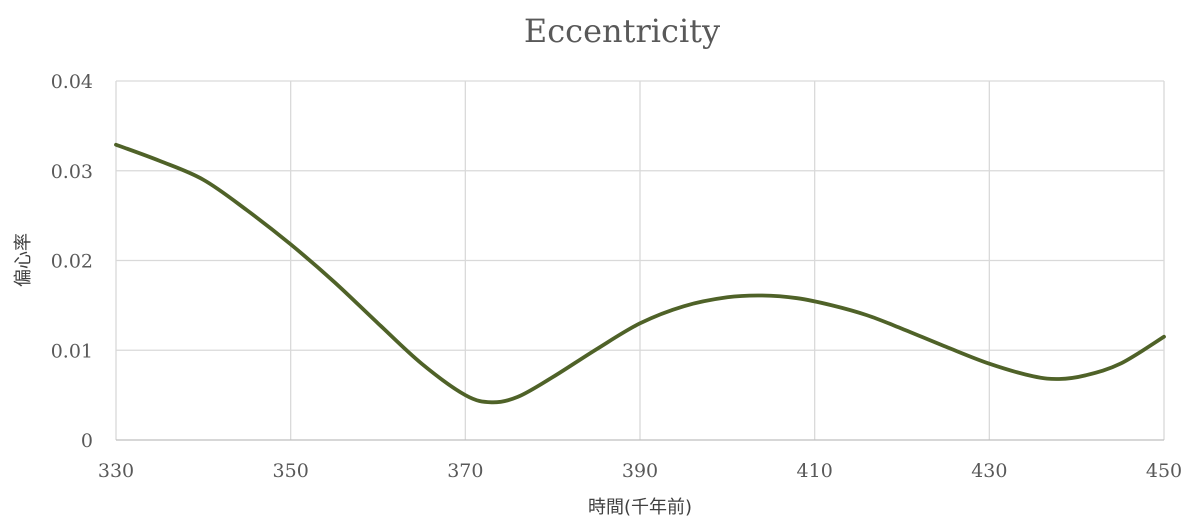  I want to click on y-tick-label: 0.02, so click(72, 262).